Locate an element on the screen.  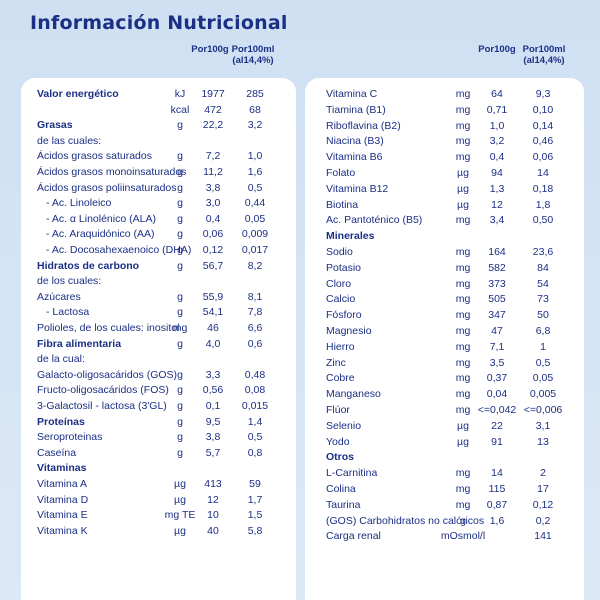
value-per-100ml: 0,06 is located at coordinates (543, 157).